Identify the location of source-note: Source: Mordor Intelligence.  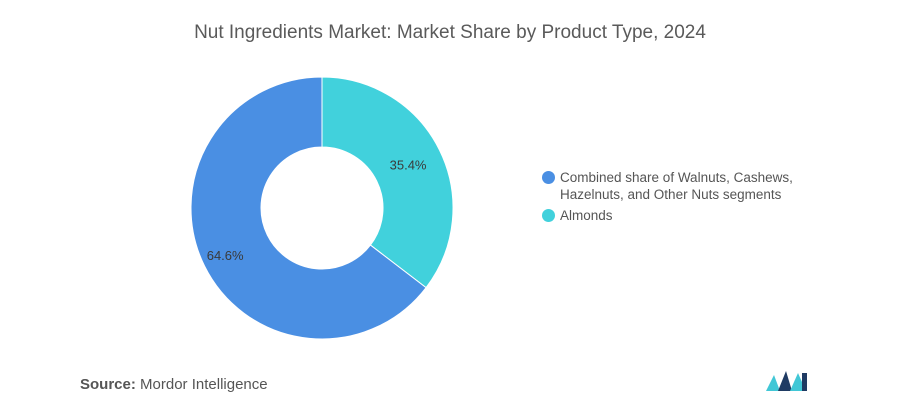
(174, 384).